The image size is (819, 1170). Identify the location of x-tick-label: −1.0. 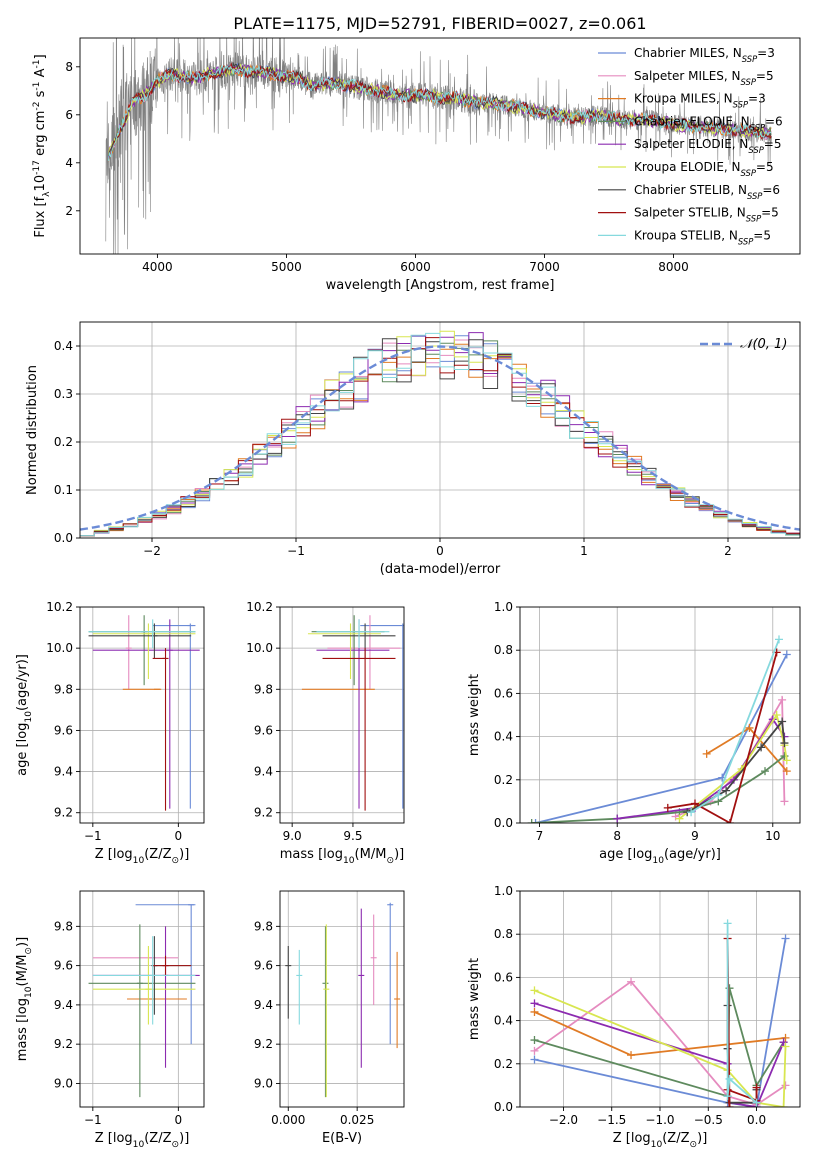
(659, 1120).